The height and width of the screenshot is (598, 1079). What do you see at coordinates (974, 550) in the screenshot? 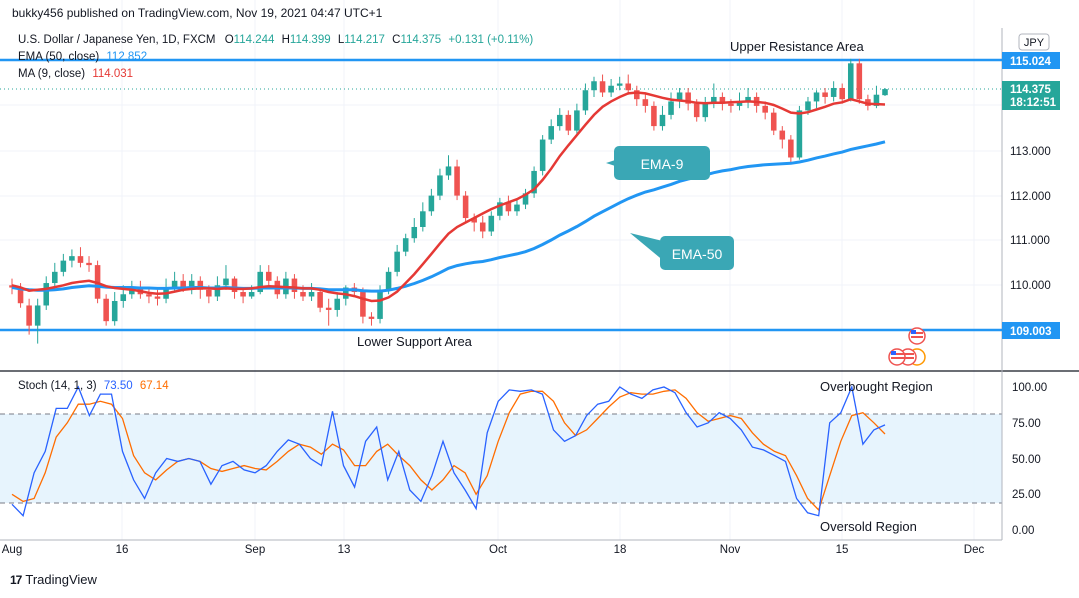
I see `time-label-dec: Dec` at bounding box center [974, 550].